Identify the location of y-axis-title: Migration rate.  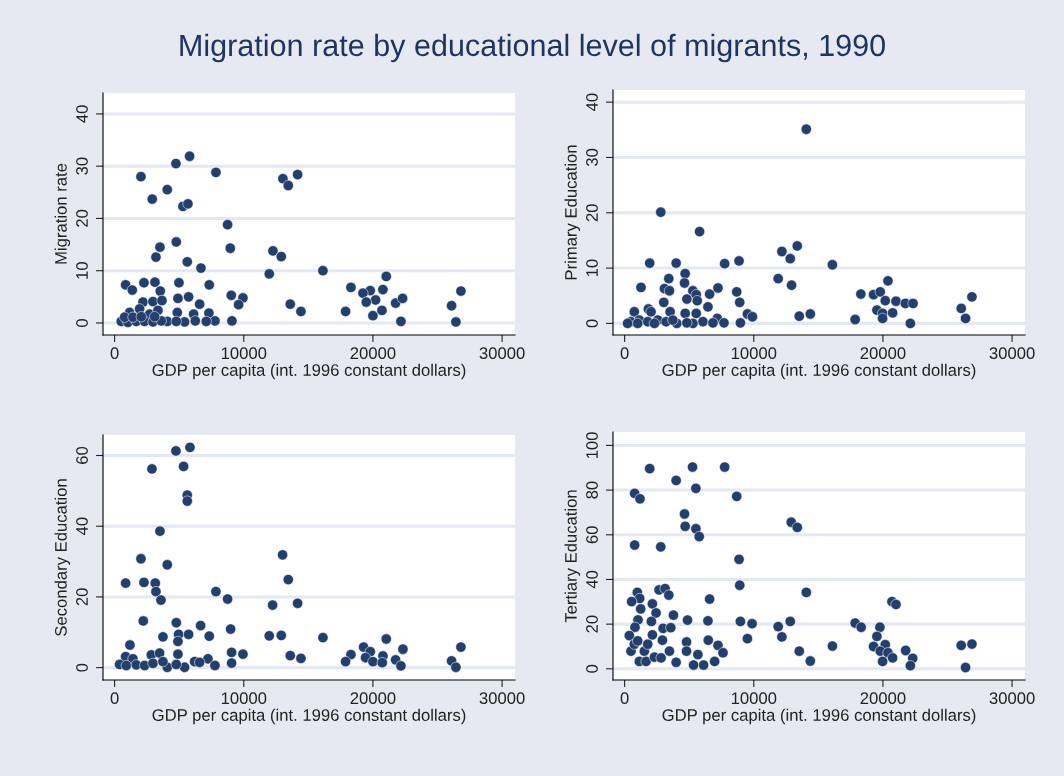
(62, 213).